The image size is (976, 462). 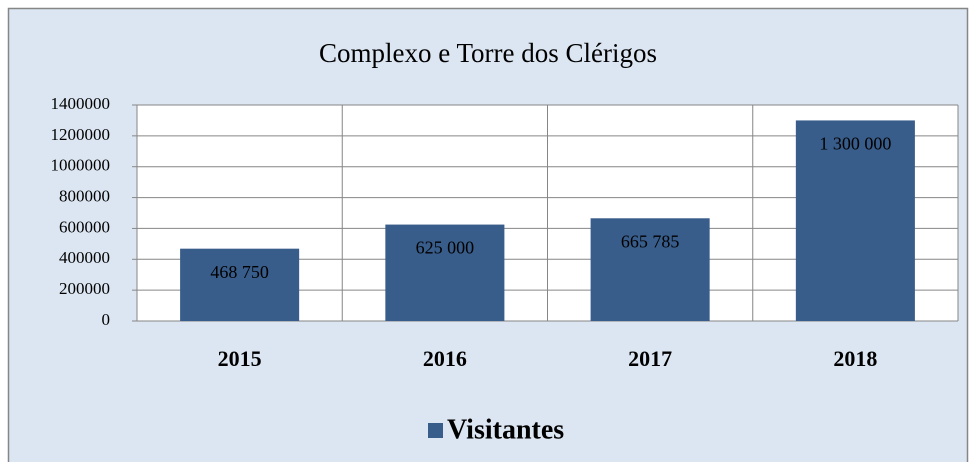 I want to click on data-label: 468 750, so click(x=239, y=272).